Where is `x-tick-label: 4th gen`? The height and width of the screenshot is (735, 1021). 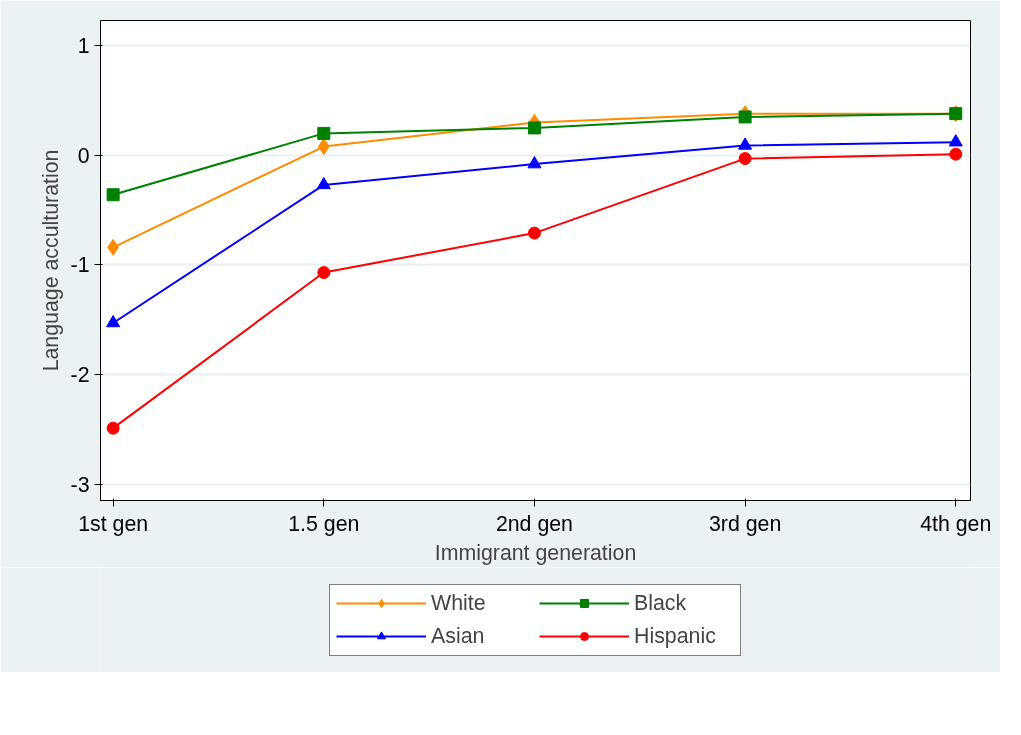 x-tick-label: 4th gen is located at coordinates (956, 523).